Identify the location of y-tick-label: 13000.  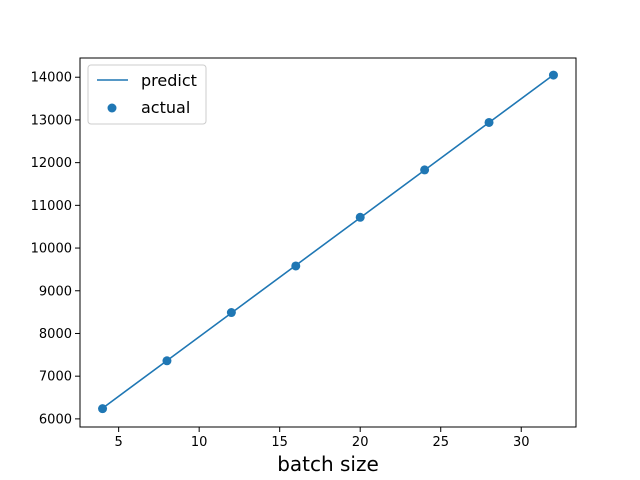
(51, 120).